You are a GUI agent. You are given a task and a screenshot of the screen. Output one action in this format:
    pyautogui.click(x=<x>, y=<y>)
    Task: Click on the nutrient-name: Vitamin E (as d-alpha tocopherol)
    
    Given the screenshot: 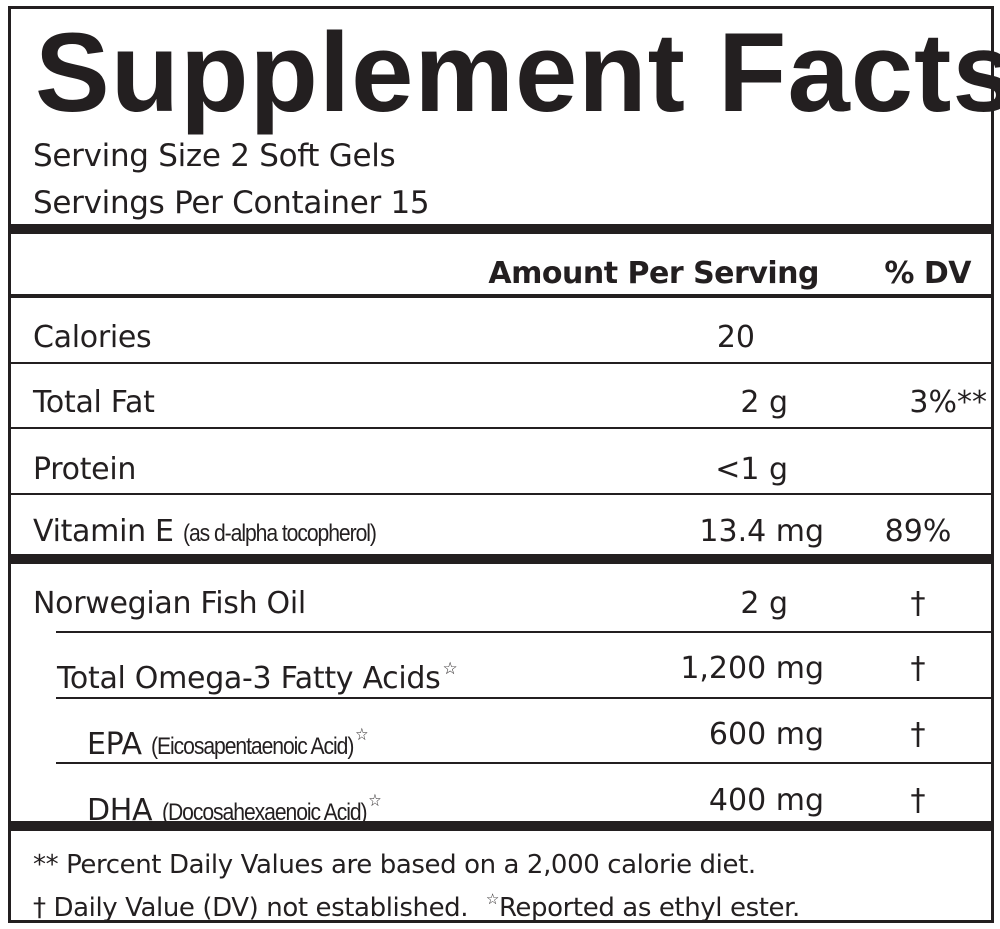 What is the action you would take?
    pyautogui.click(x=217, y=533)
    